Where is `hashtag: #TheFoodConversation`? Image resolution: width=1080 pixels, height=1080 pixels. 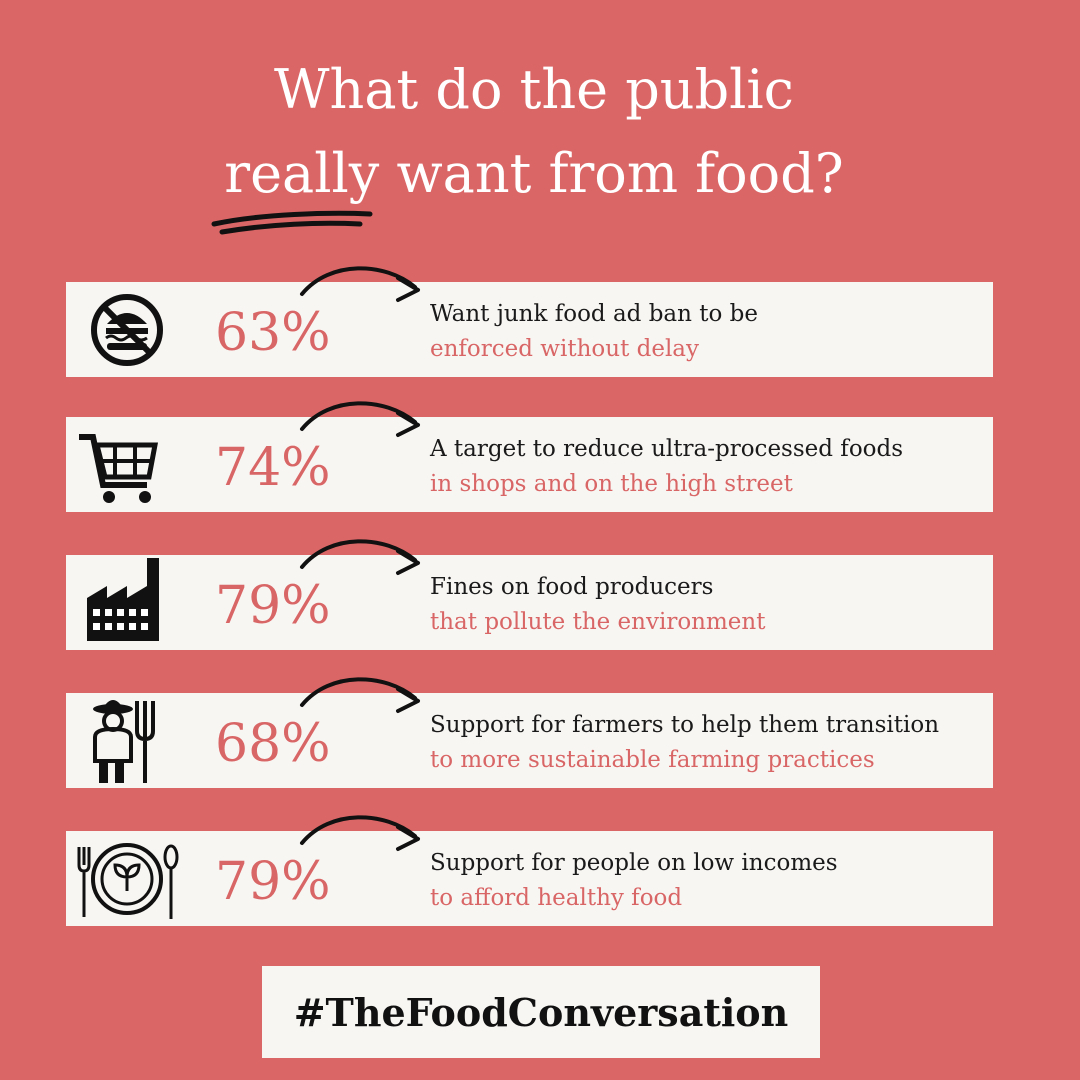 hashtag: #TheFoodConversation is located at coordinates (541, 1012).